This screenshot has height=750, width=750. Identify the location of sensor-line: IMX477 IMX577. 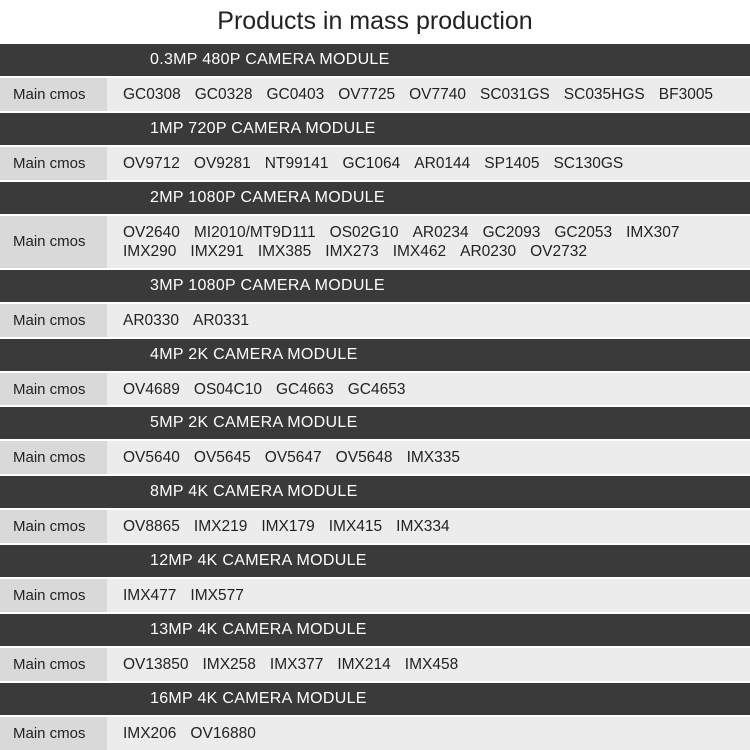
(436, 595).